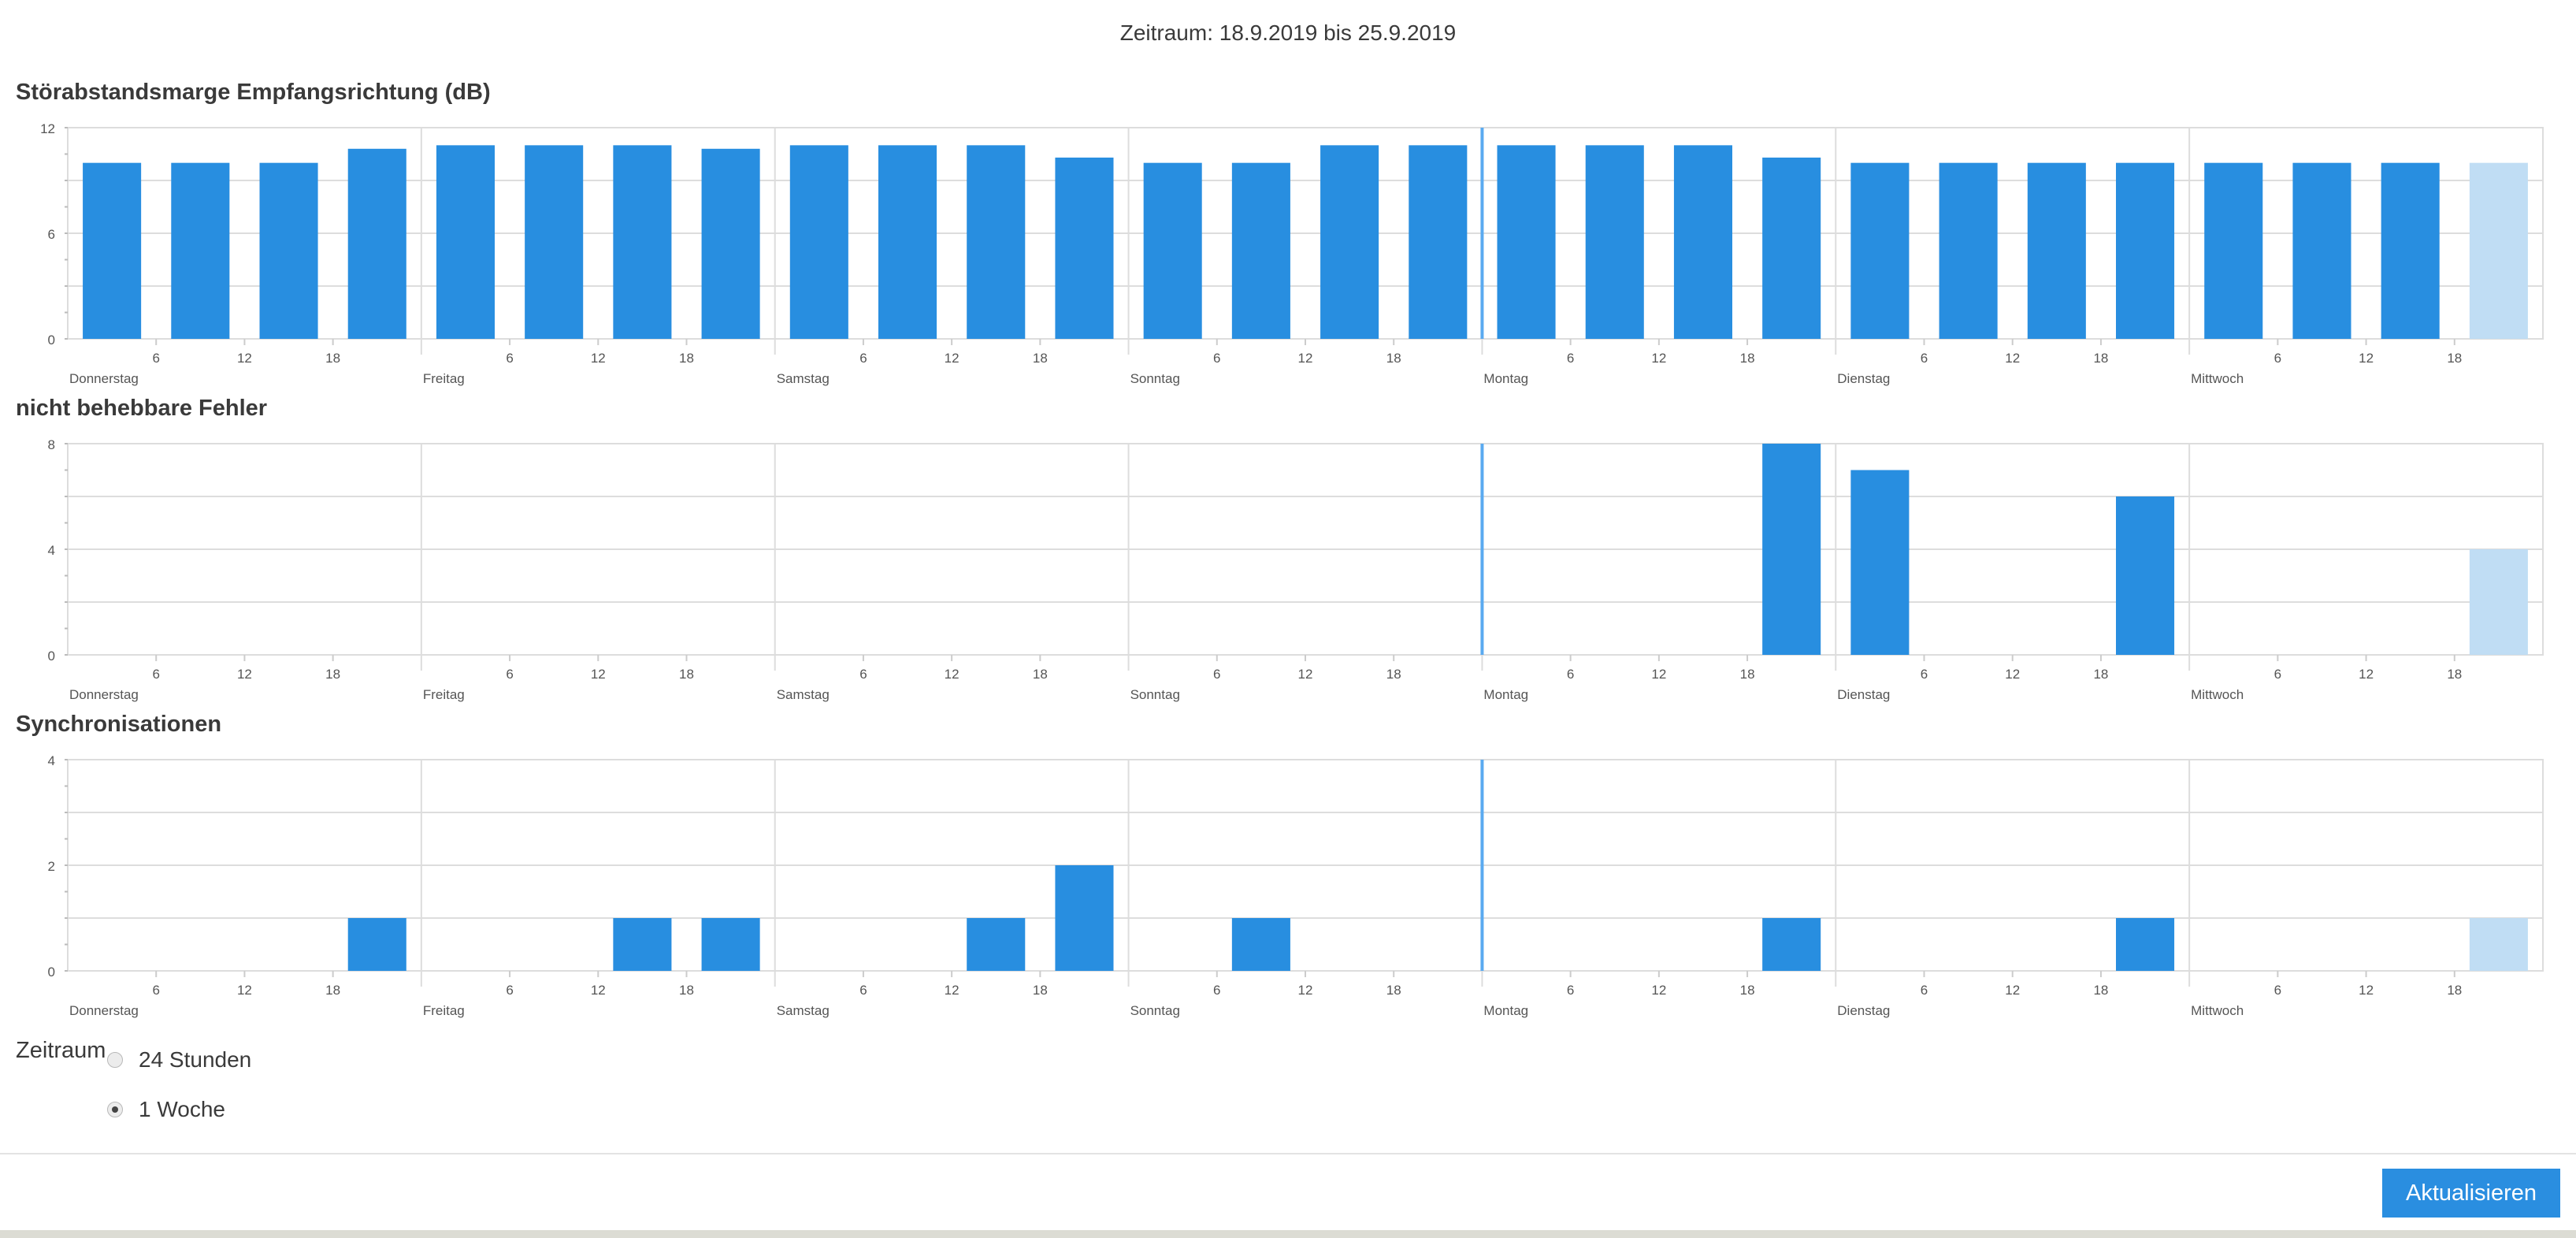  I want to click on radio-button-24h, so click(115, 1060).